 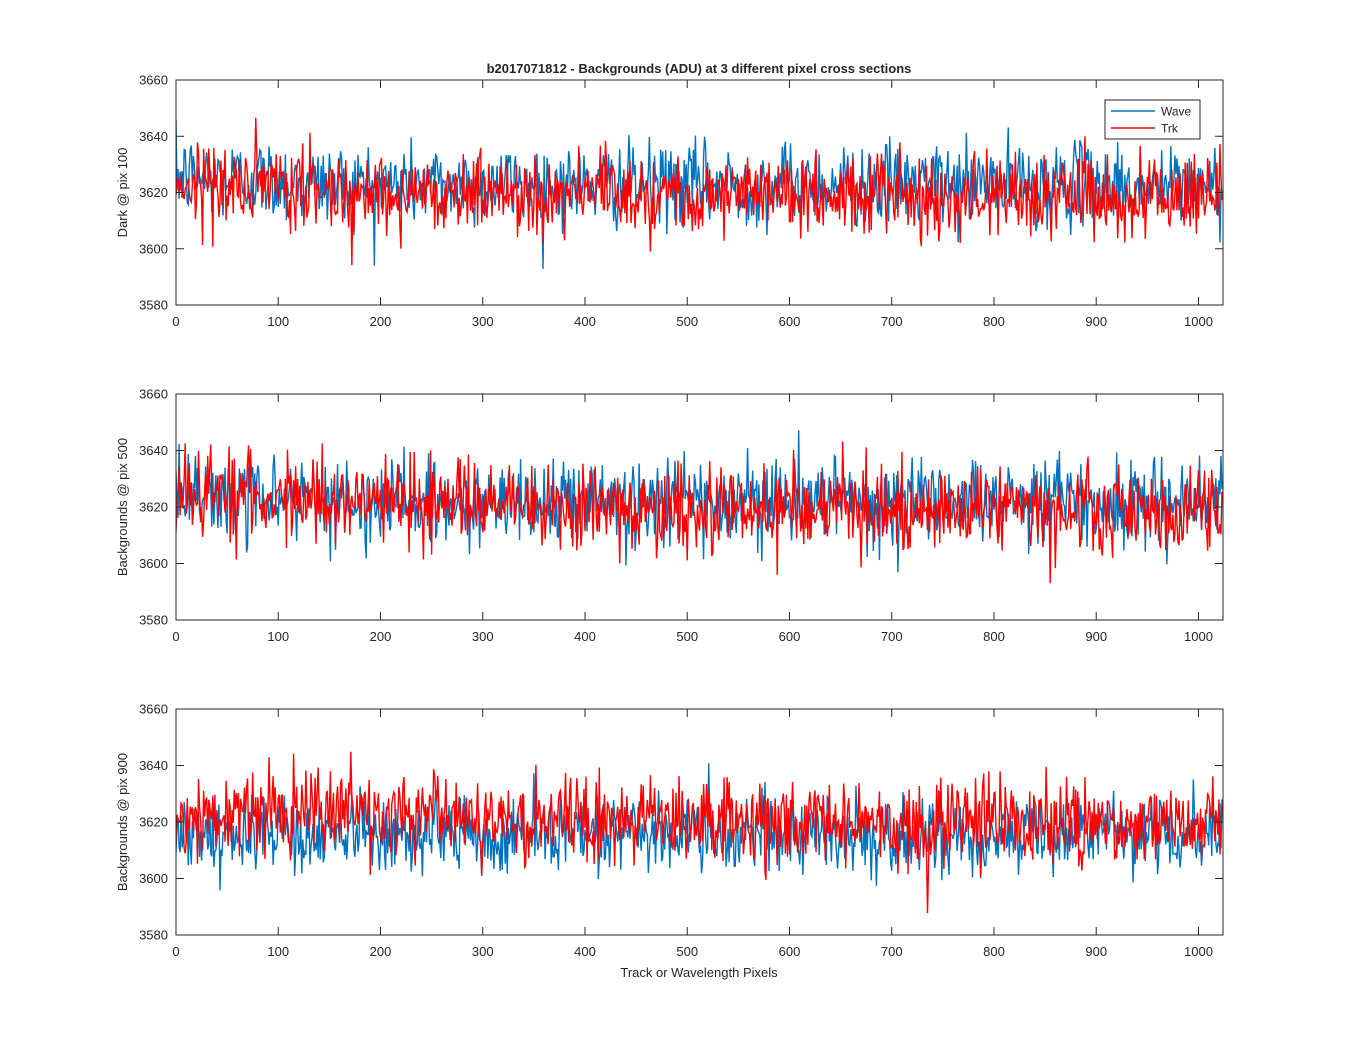 I want to click on legend-label-wave: Wave, so click(x=1176, y=112).